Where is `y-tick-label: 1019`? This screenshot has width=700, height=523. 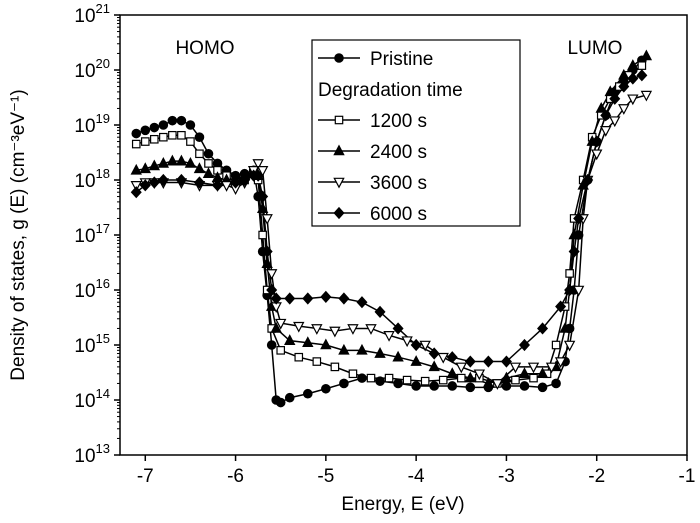
y-tick-label: 1019 is located at coordinates (92, 124).